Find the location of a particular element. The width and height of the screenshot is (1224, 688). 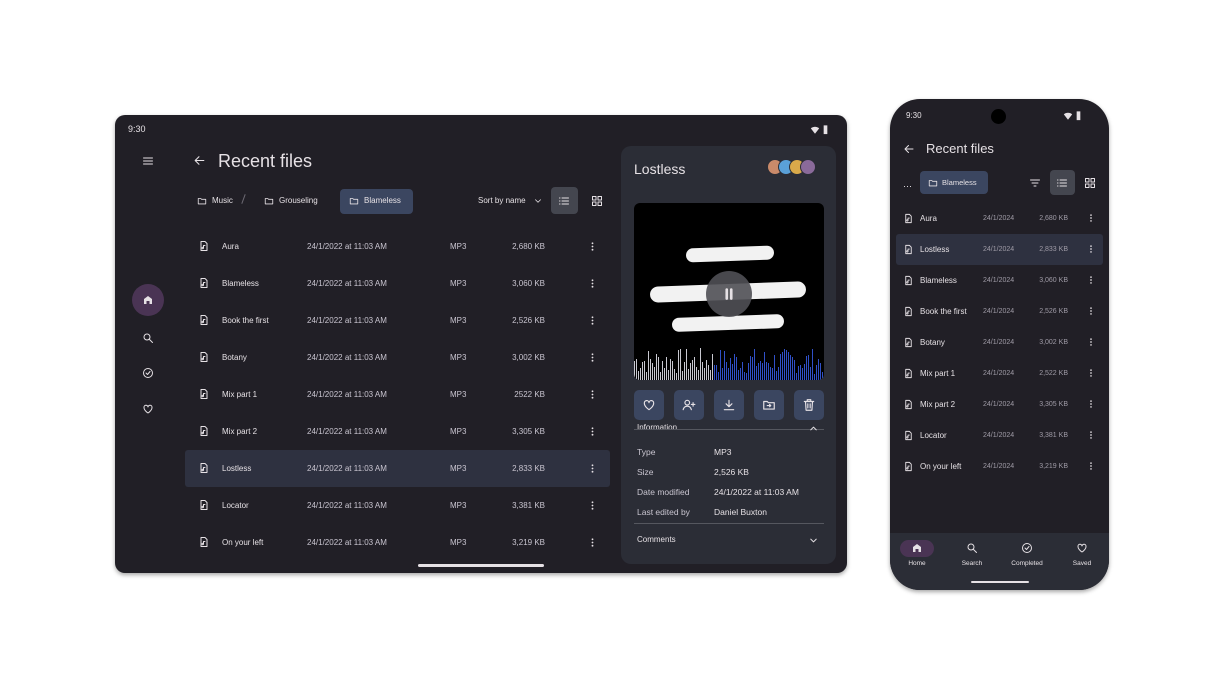

nav-label: Saved is located at coordinates (1082, 563).